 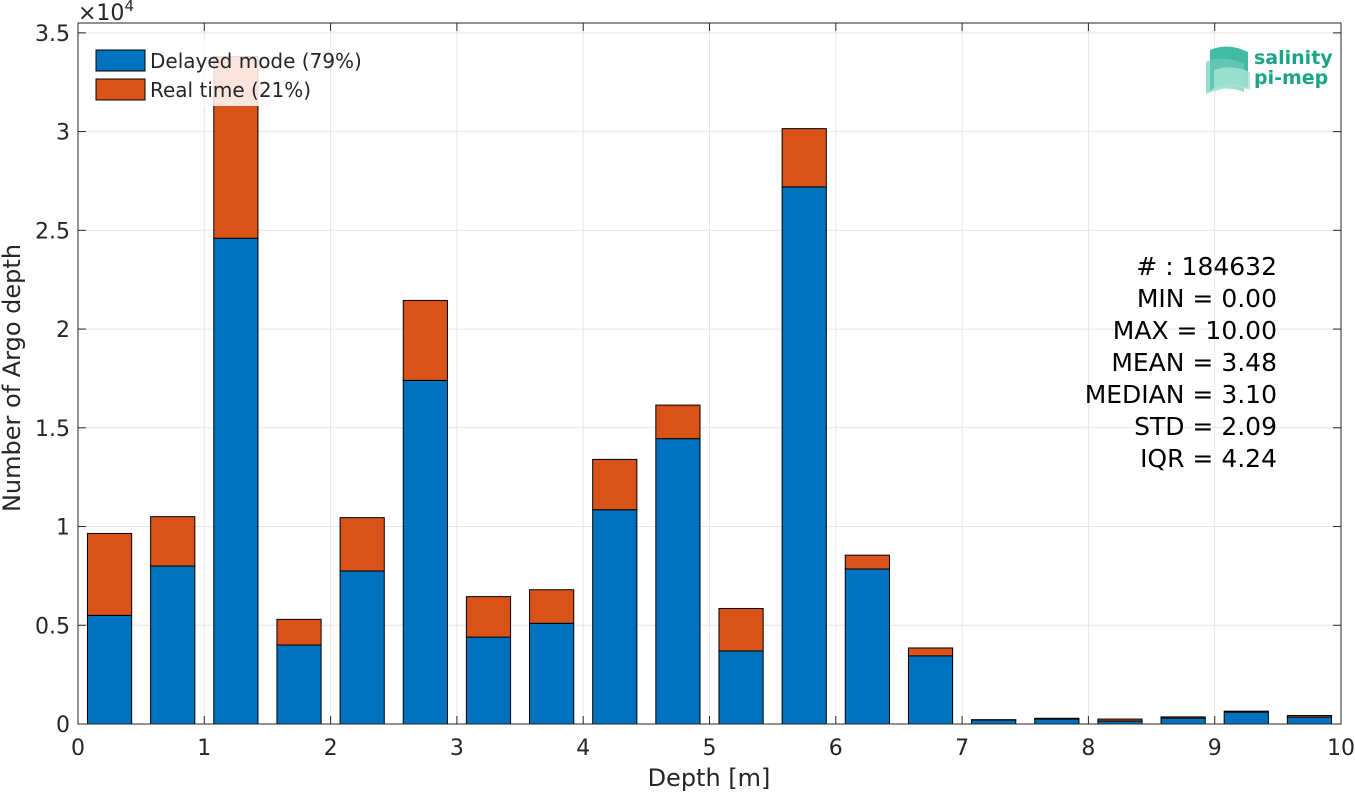 I want to click on stat-line: MEDIAN = 3.10, so click(x=1181, y=394).